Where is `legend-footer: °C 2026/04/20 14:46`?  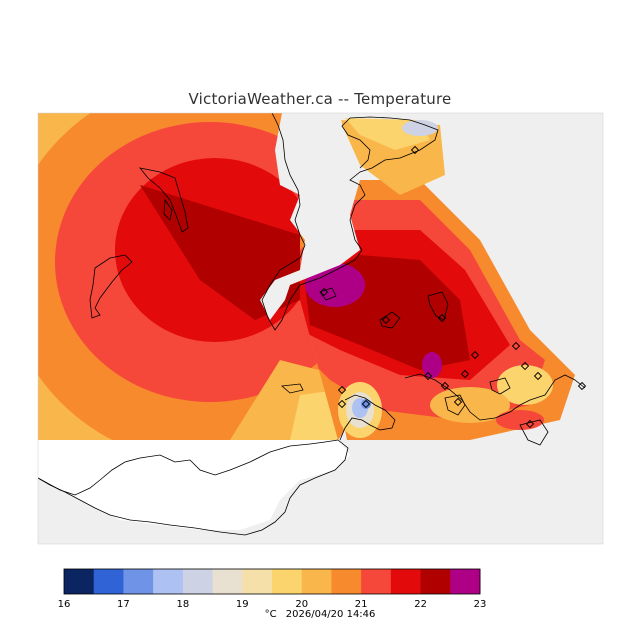 legend-footer: °C 2026/04/20 14:46 is located at coordinates (320, 614).